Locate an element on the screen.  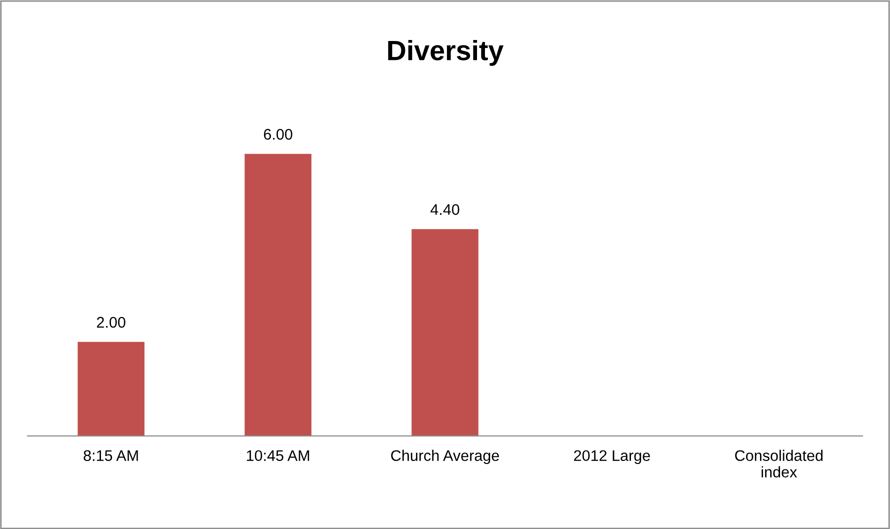
data-label: 2.00 is located at coordinates (111, 322).